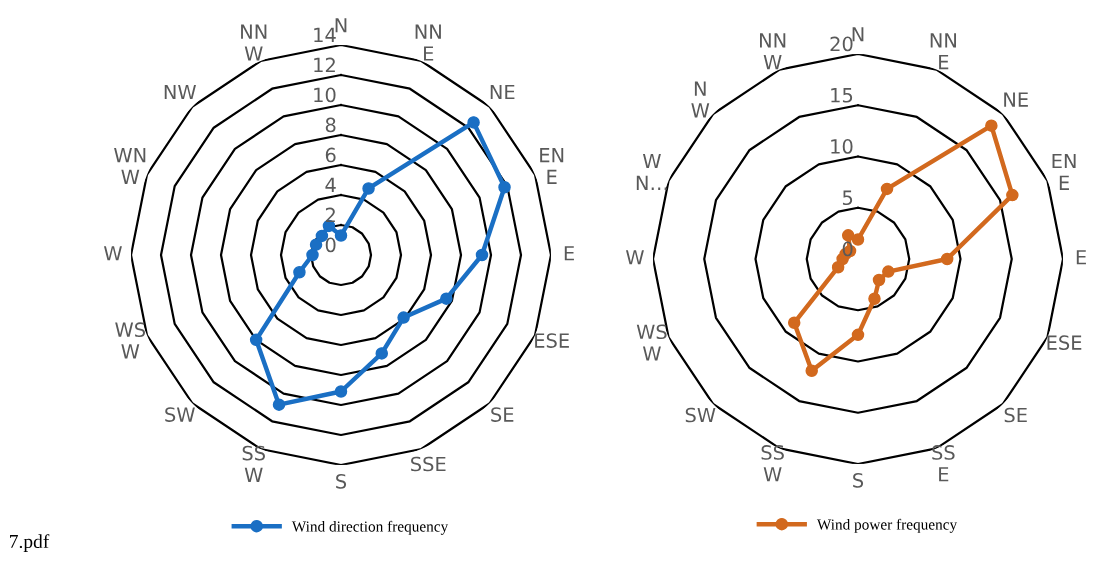 This screenshot has height=572, width=1097. Describe the element at coordinates (330, 185) in the screenshot. I see `y-tick-label: 4` at that location.